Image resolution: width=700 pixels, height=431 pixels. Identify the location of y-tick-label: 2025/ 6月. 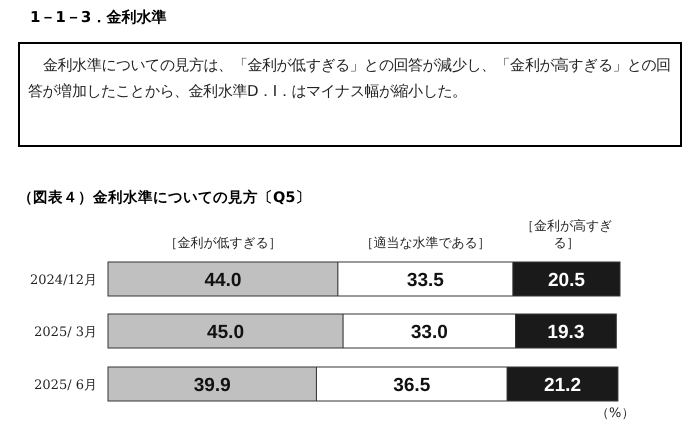
(65, 385).